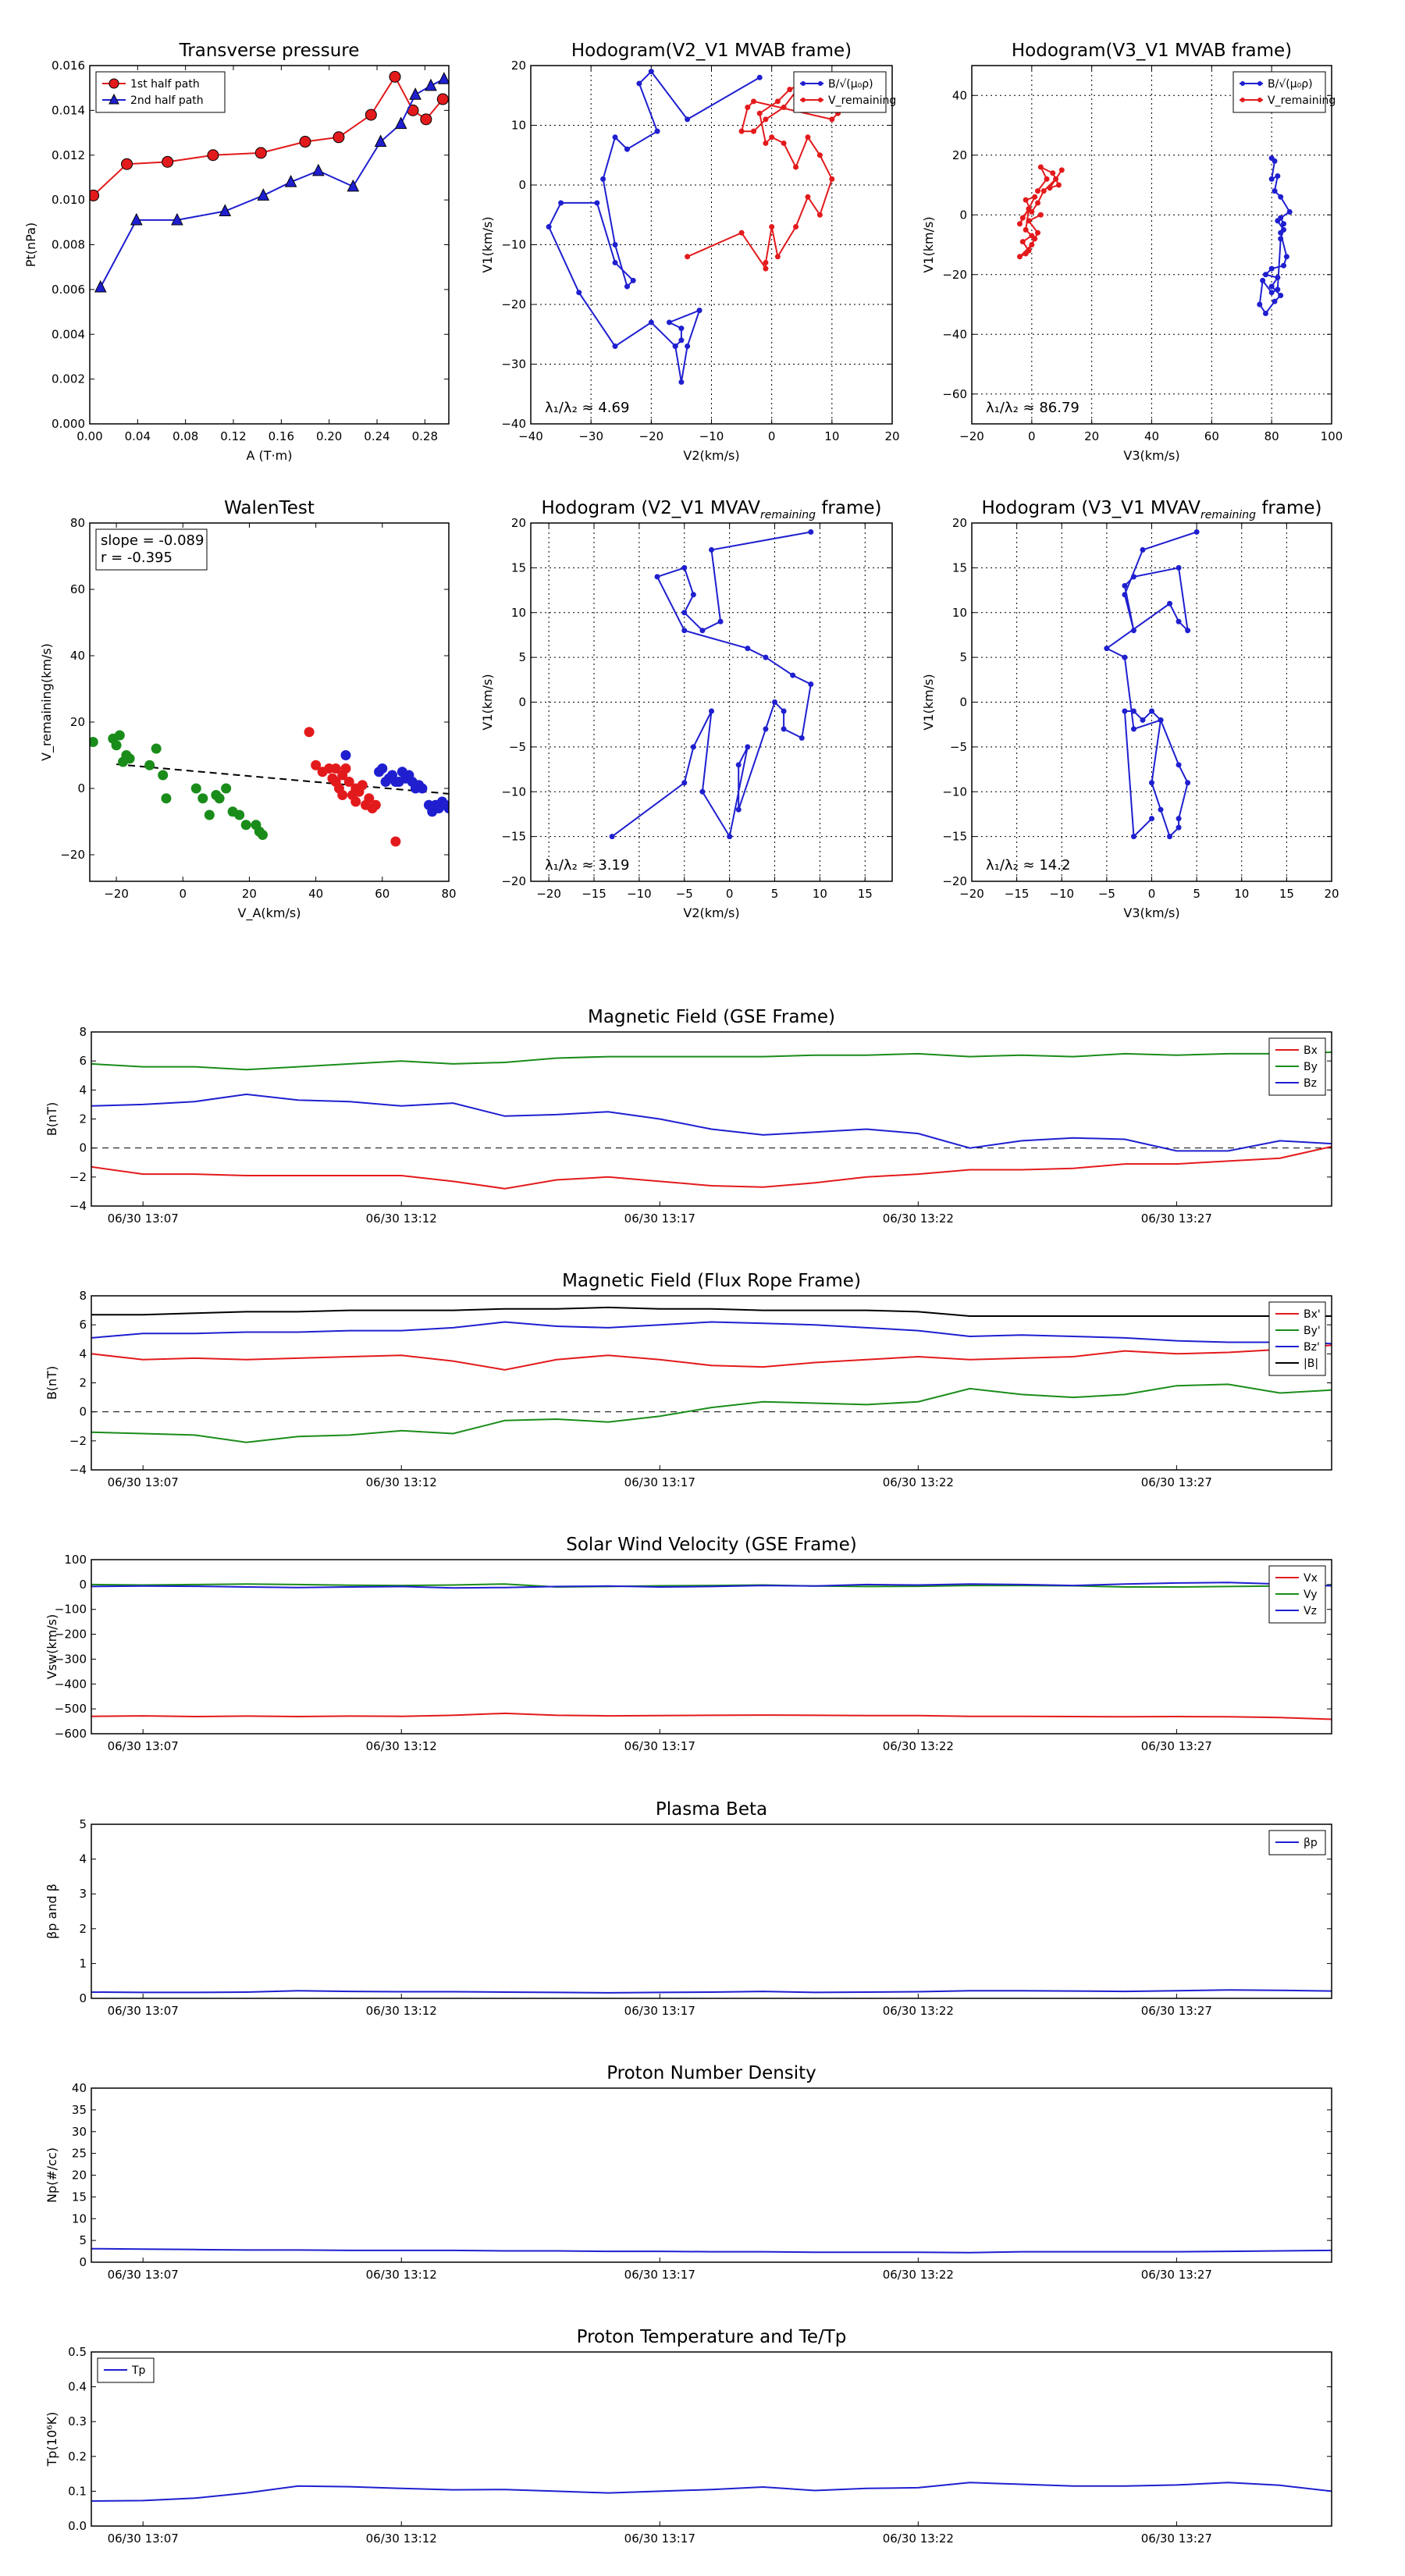 This screenshot has width=1405, height=2576. Describe the element at coordinates (971, 894) in the screenshot. I see `x-tick-label: −20` at that location.